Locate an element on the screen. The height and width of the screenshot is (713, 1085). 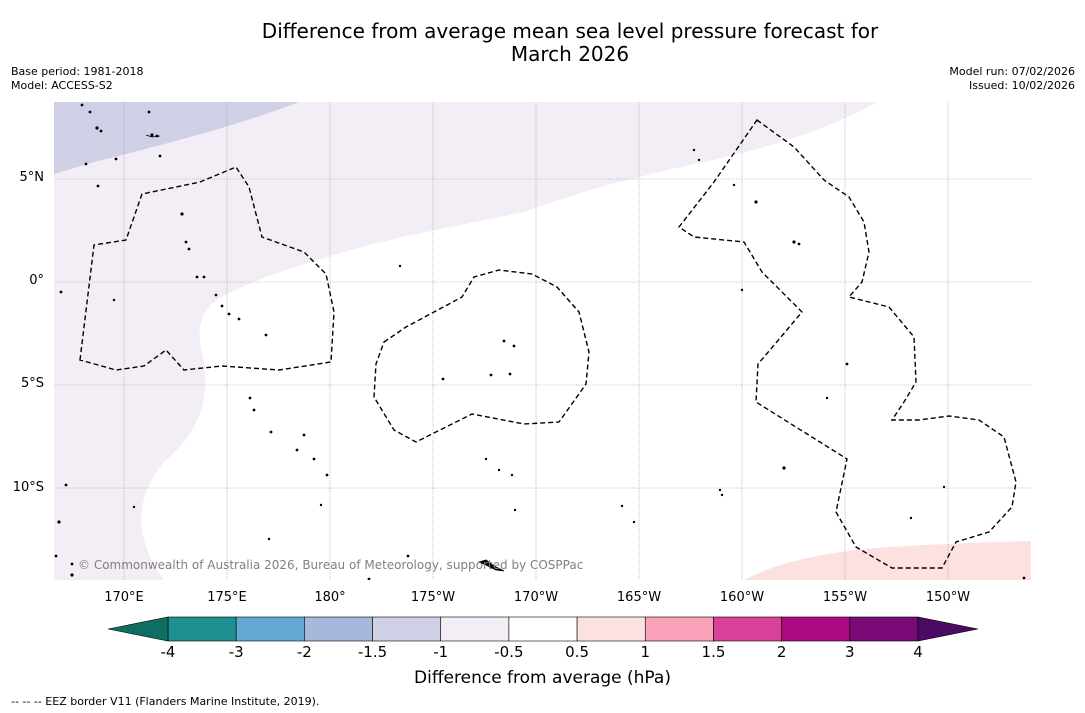
lon-label-175e: 175°E is located at coordinates (227, 597).